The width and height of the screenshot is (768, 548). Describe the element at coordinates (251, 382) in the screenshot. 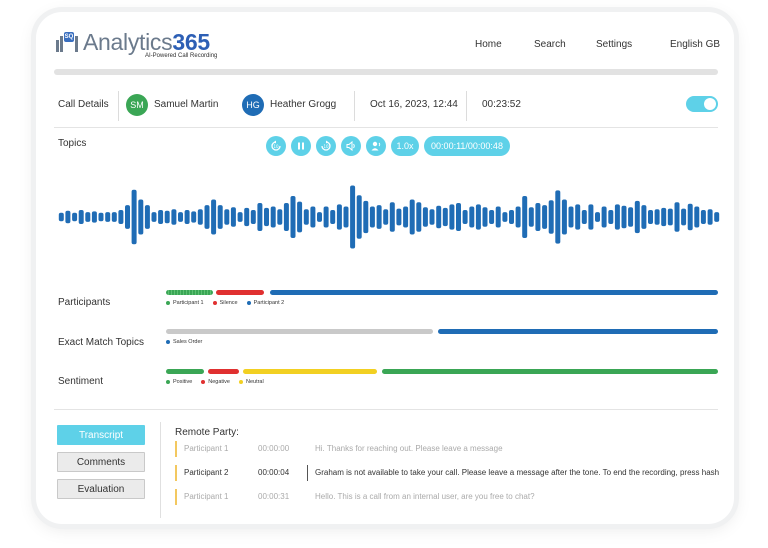

I see `legend-item: Neutral` at that location.